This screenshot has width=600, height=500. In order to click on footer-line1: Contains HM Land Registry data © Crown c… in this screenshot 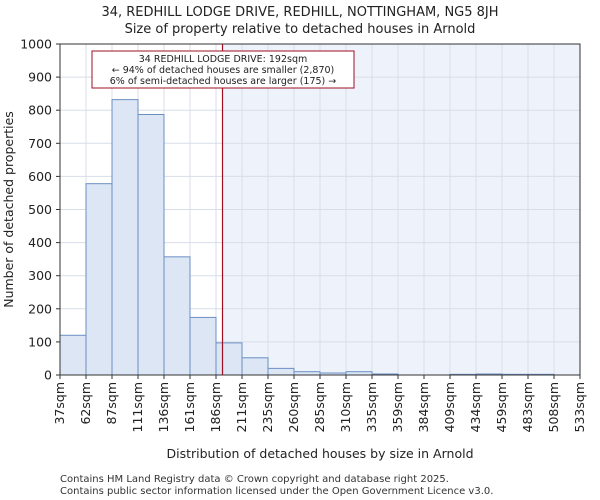, I will do `click(254, 479)`.